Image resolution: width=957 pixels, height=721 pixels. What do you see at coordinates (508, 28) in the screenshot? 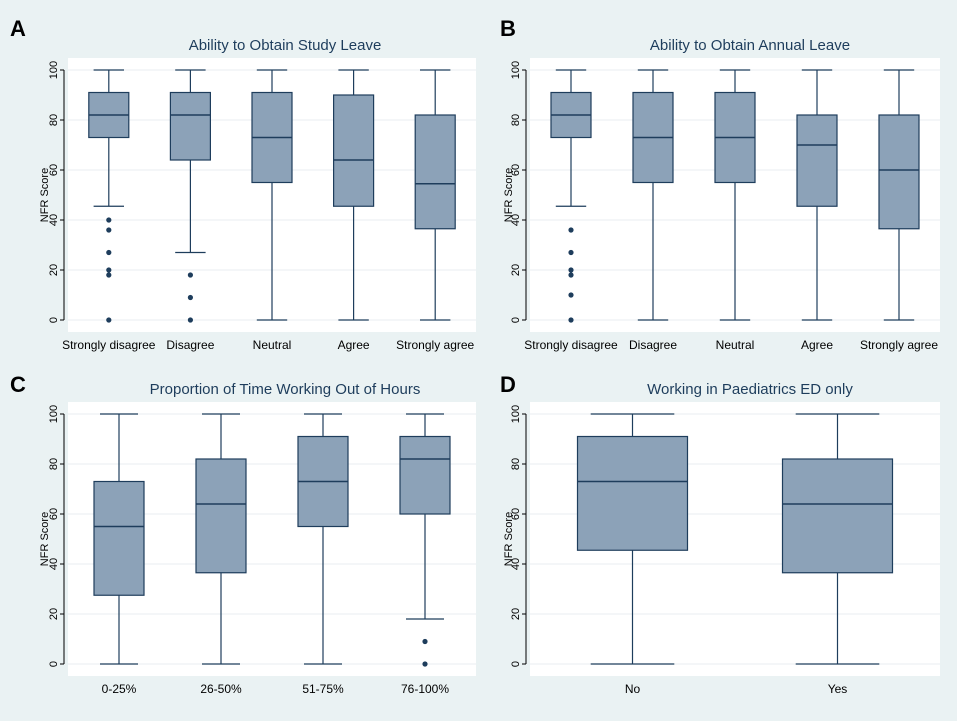
I see `panel-label: B` at bounding box center [508, 28].